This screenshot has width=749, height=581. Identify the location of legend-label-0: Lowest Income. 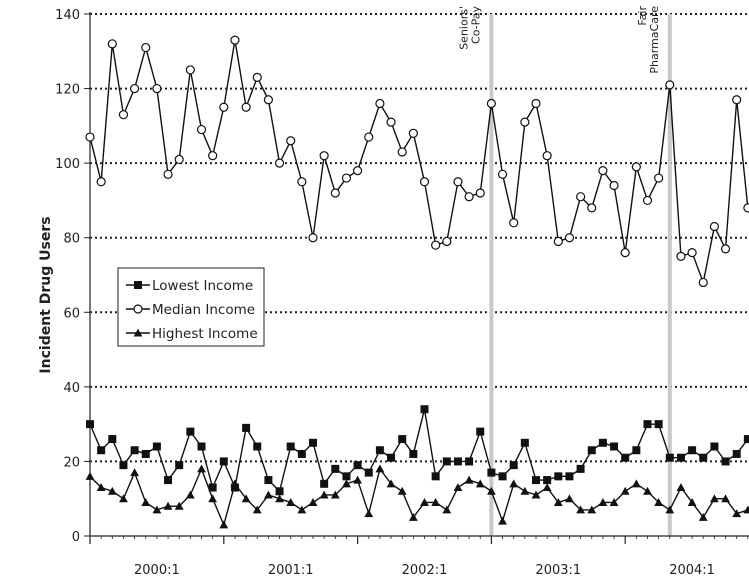
(202, 286).